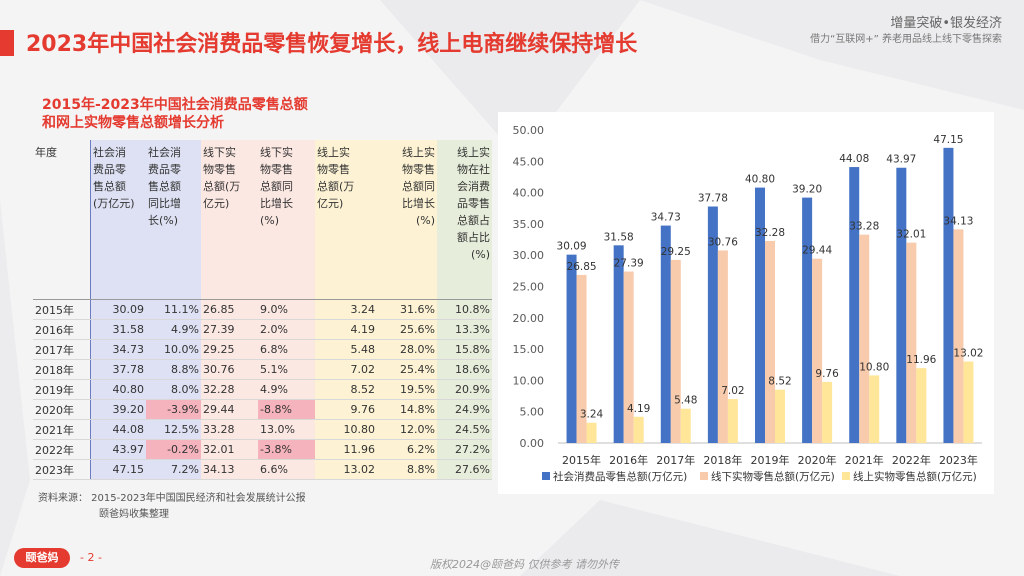  Describe the element at coordinates (118, 469) in the screenshot. I see `table-cell: 47.15` at that location.